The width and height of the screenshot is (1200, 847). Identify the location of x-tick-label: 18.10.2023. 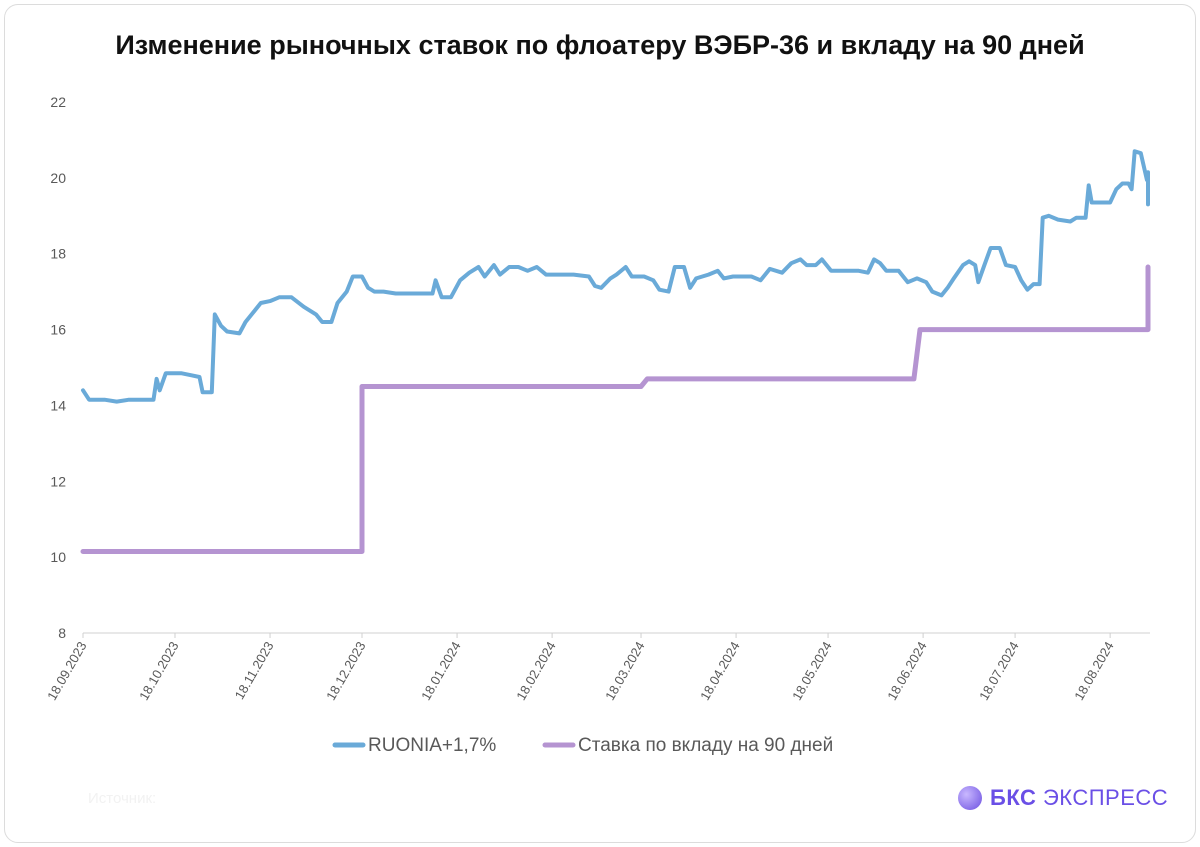
(159, 671).